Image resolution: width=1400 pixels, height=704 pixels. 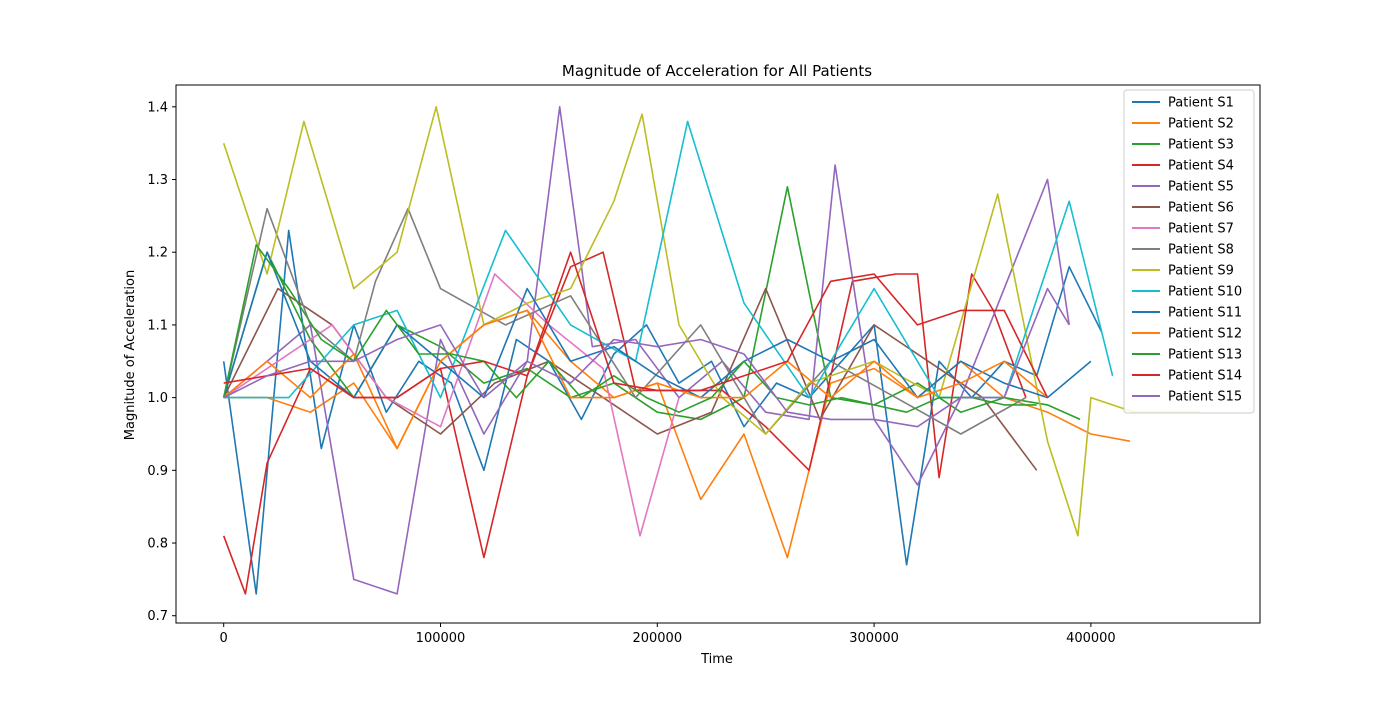 What do you see at coordinates (157, 180) in the screenshot?
I see `y-tick-label: 1.3` at bounding box center [157, 180].